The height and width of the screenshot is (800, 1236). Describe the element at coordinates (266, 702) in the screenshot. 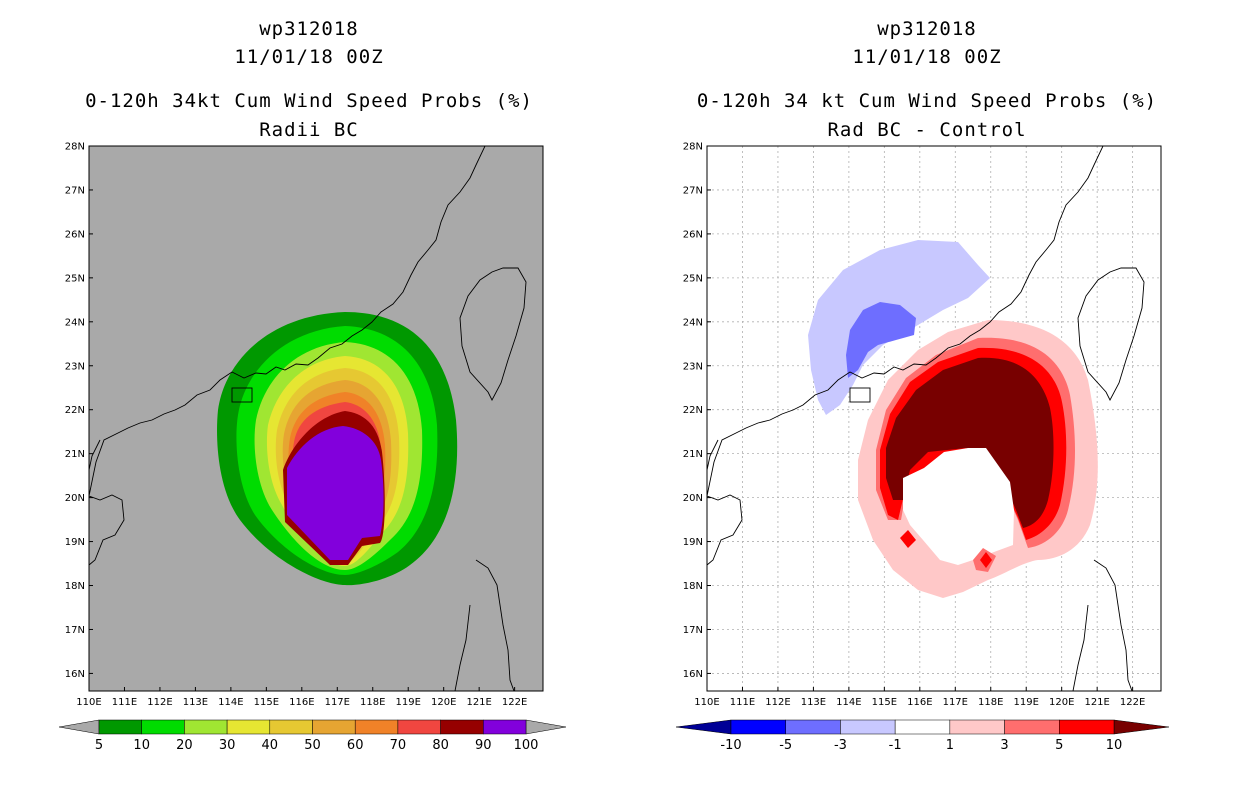

I see `x-tick-label: 115E` at that location.